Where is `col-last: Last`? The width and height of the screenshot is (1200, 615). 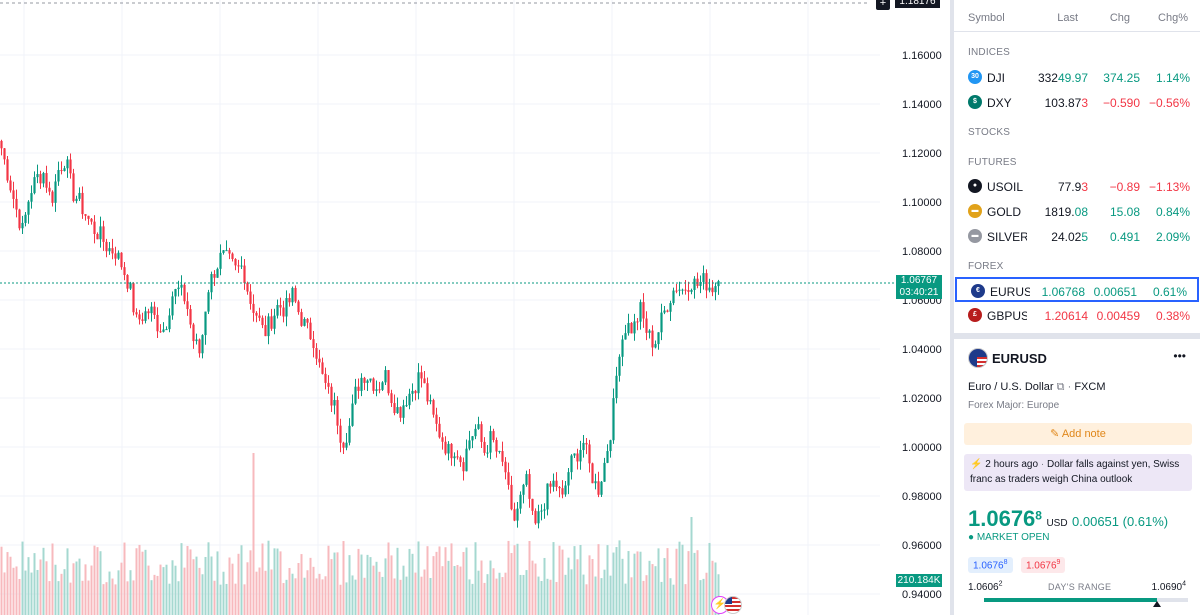 col-last: Last is located at coordinates (1067, 18).